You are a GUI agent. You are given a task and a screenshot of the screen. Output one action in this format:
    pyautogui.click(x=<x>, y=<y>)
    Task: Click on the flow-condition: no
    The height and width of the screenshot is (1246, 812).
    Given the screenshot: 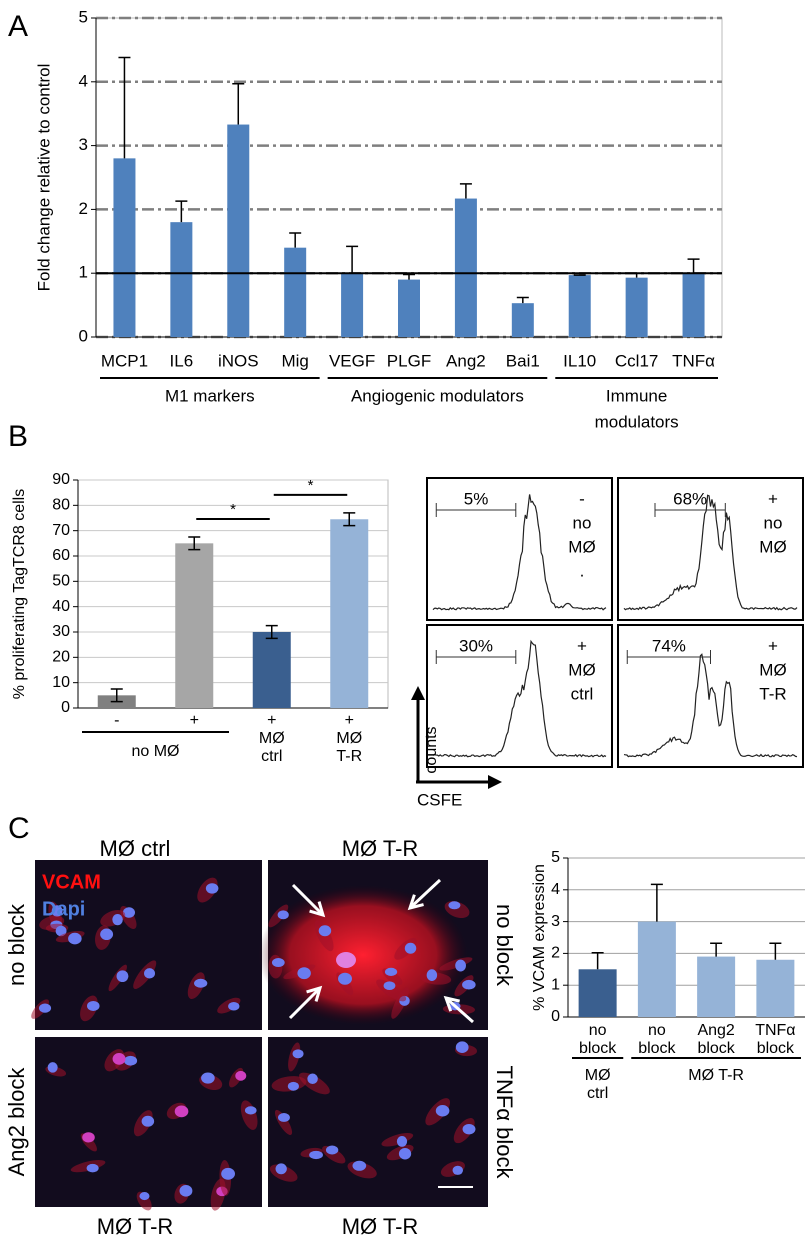 What is the action you would take?
    pyautogui.click(x=582, y=522)
    